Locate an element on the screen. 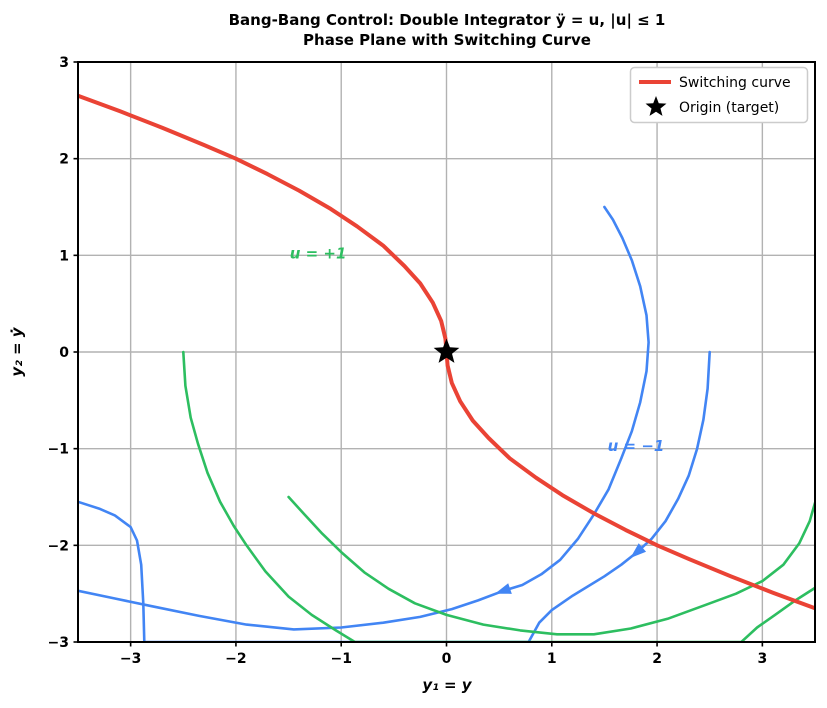 This screenshot has height=708, width=827. x-tick-label: 3 is located at coordinates (762, 659).